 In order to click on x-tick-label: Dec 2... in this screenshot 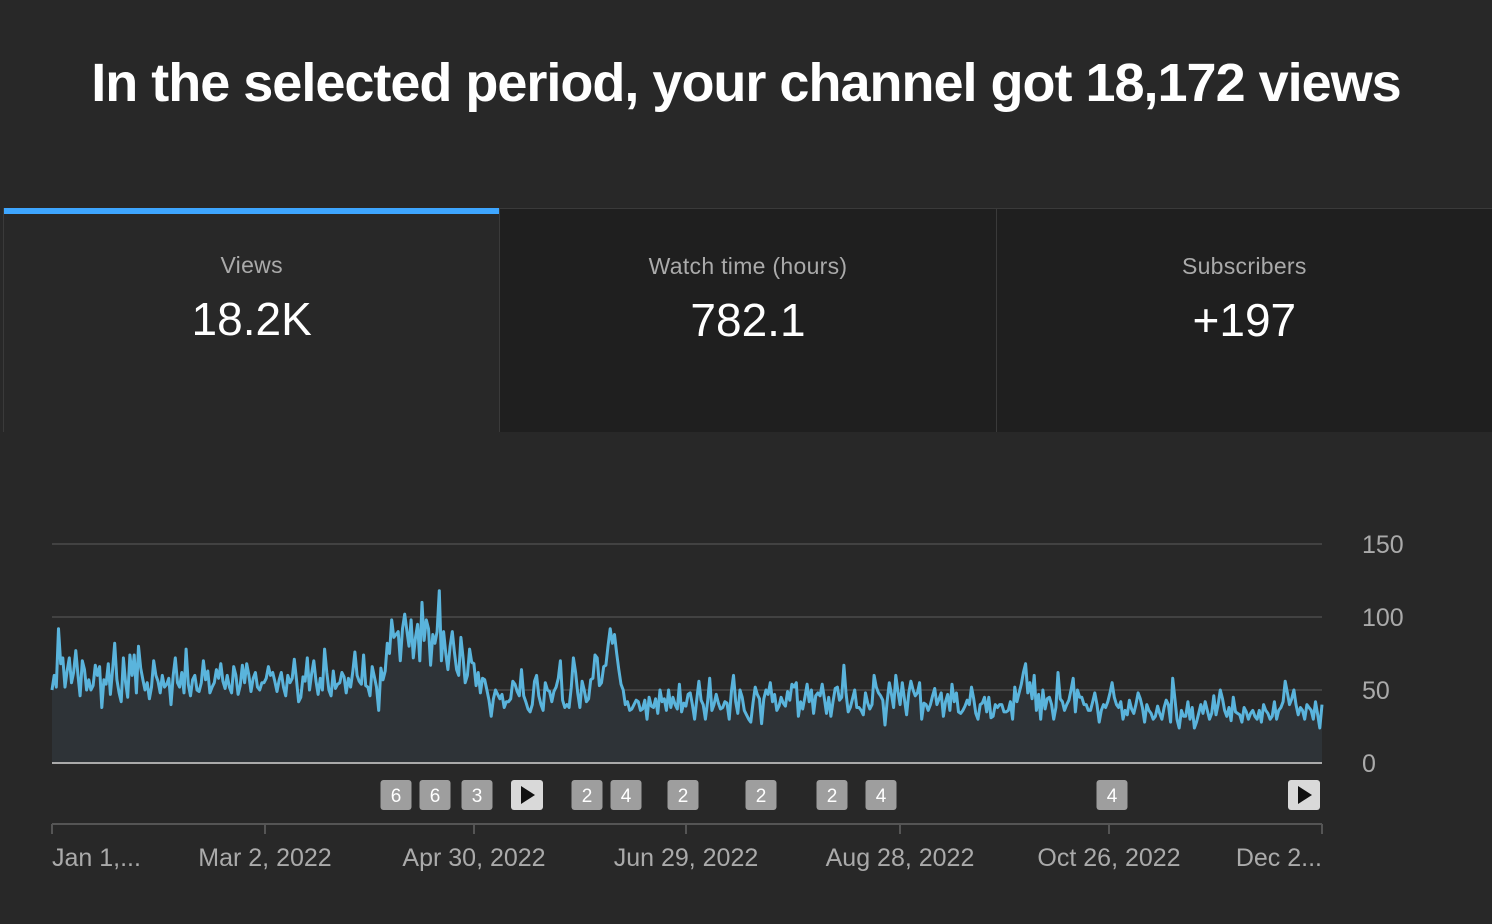, I will do `click(1279, 858)`.